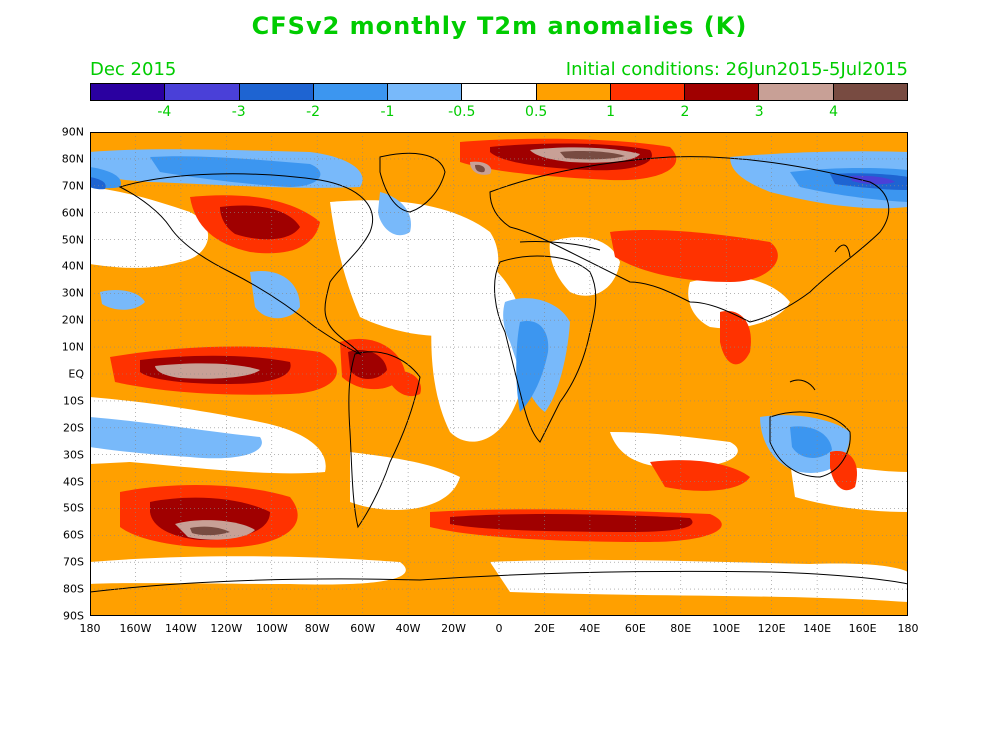 The width and height of the screenshot is (999, 750). Describe the element at coordinates (73, 455) in the screenshot. I see `latitude-label: 30S` at that location.